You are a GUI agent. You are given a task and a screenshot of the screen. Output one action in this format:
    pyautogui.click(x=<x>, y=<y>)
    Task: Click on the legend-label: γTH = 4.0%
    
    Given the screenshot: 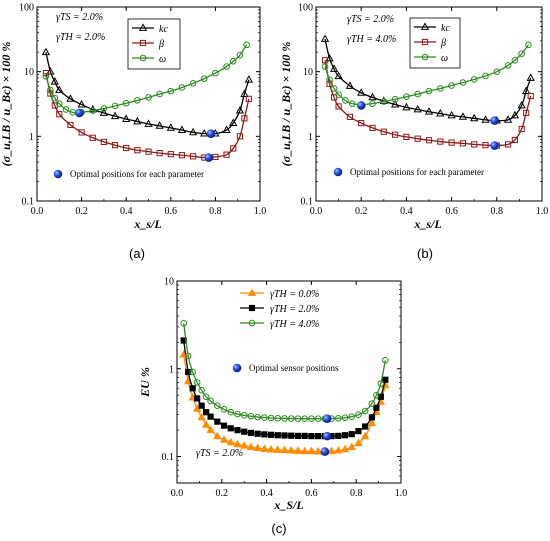 What is the action you would take?
    pyautogui.click(x=294, y=324)
    